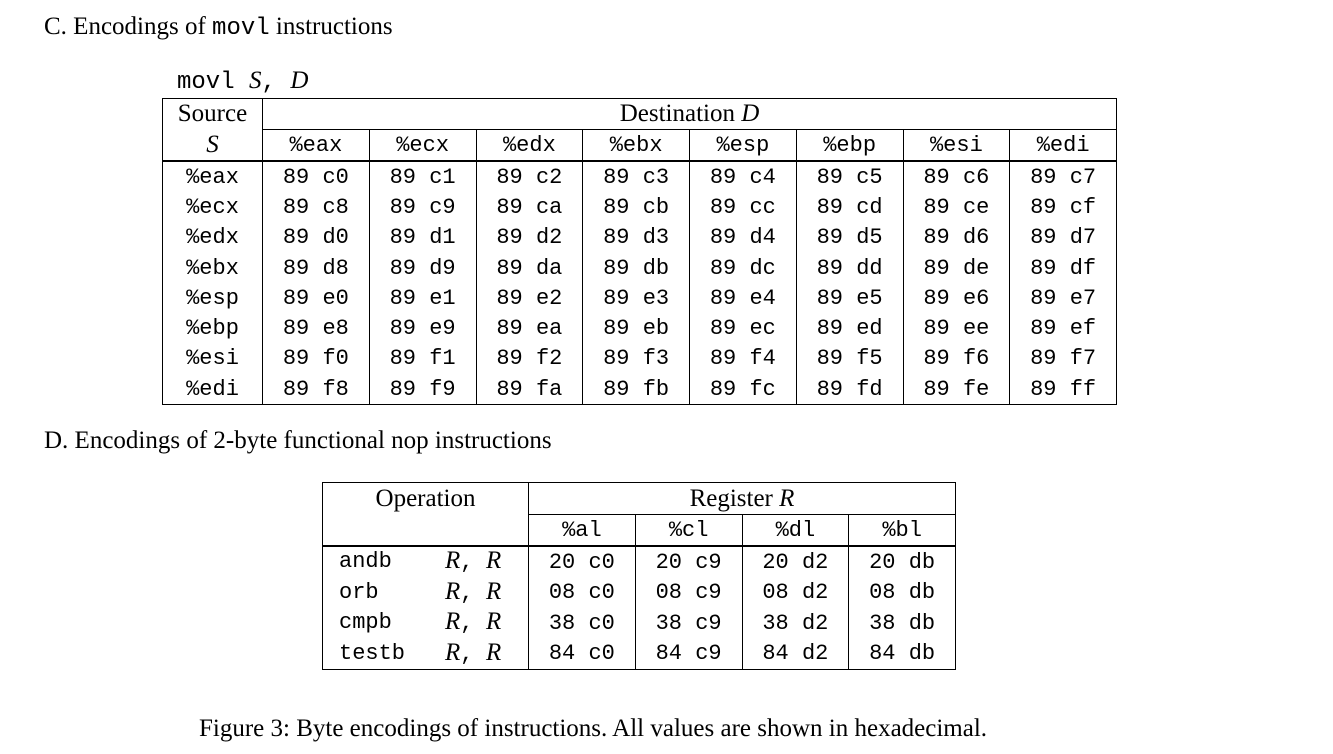 The image size is (1333, 754). What do you see at coordinates (902, 562) in the screenshot?
I see `encoding-cell: 20 db` at bounding box center [902, 562].